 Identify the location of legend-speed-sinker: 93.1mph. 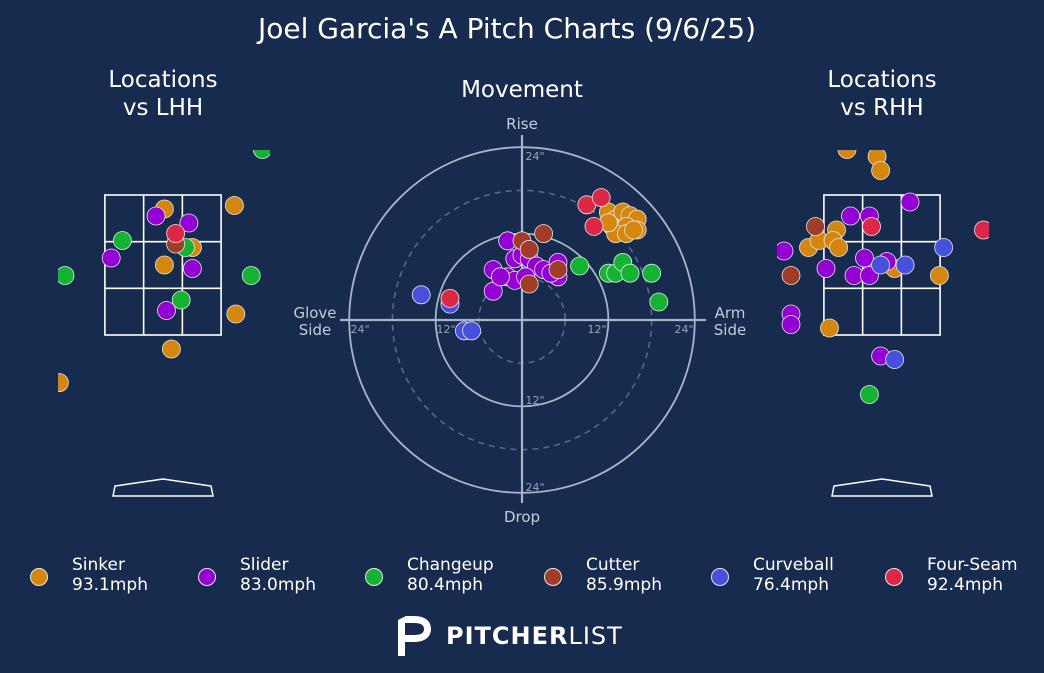
(110, 585).